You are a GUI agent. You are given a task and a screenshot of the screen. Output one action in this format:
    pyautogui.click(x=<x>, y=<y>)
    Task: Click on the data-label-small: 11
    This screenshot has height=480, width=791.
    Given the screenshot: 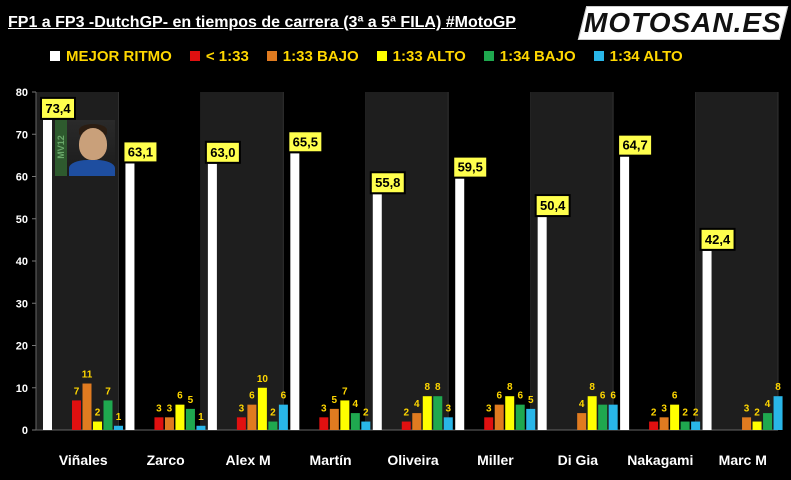 What is the action you would take?
    pyautogui.click(x=87, y=375)
    